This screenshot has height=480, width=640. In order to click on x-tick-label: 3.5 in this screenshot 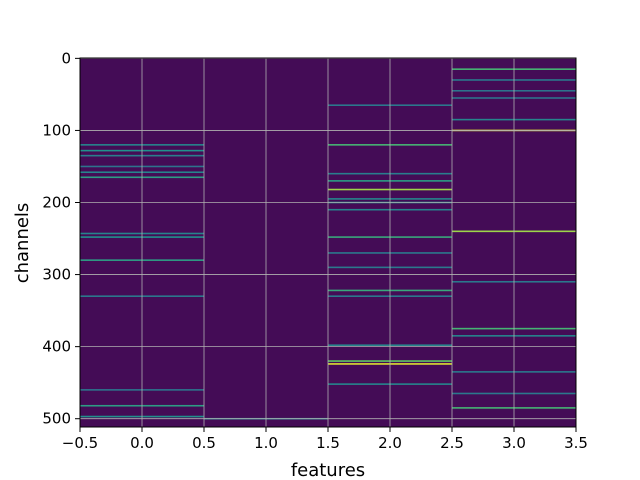, I will do `click(576, 443)`.